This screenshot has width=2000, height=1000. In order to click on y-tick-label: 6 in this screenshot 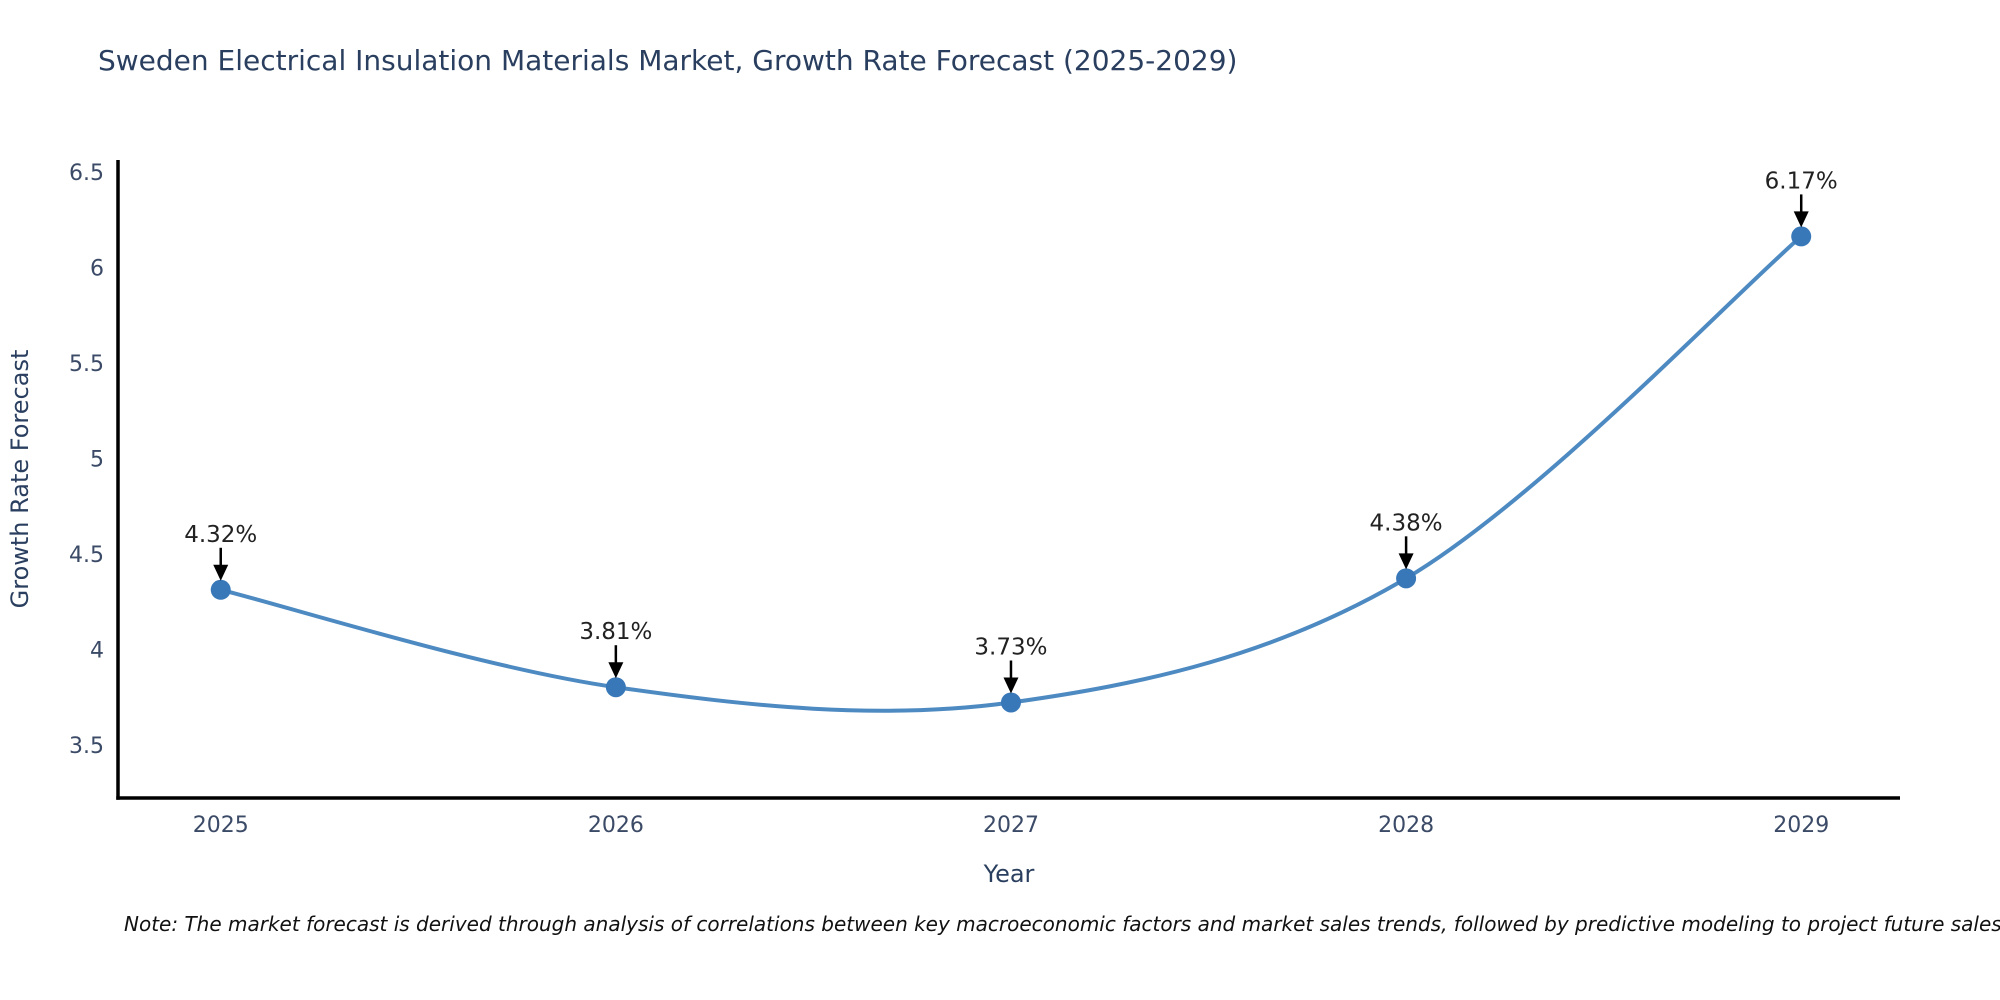, I will do `click(97, 268)`.